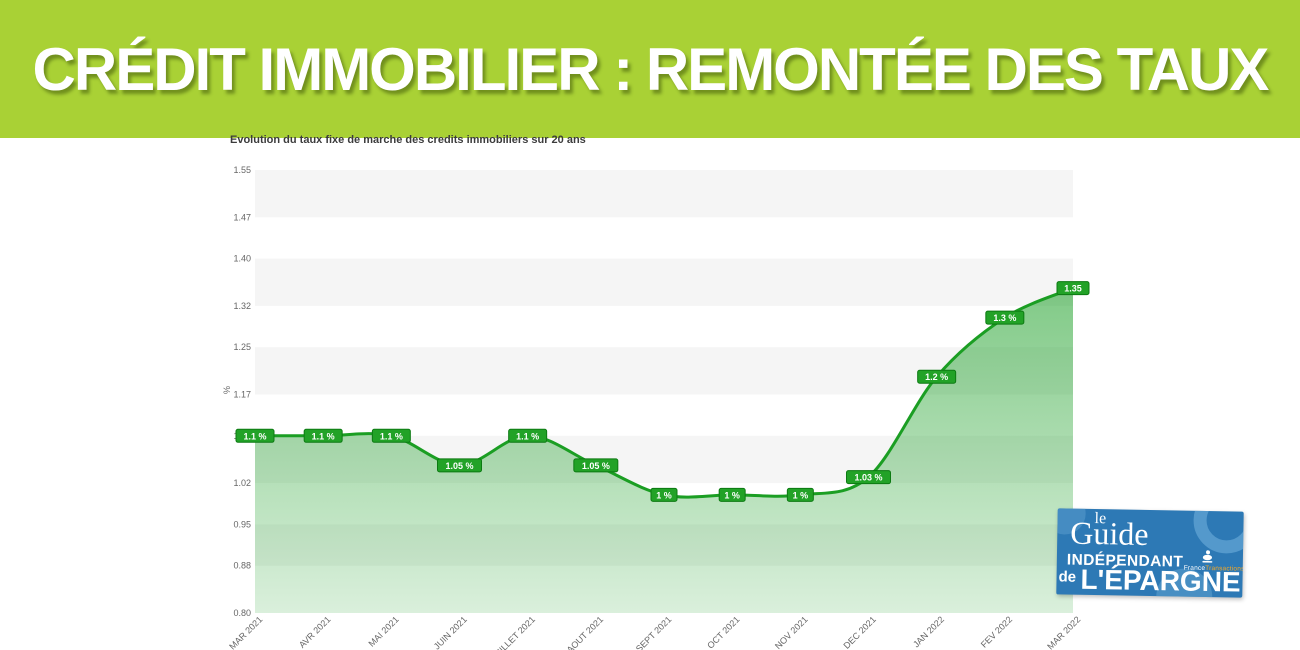 This screenshot has height=650, width=1300. What do you see at coordinates (1218, 531) in the screenshot?
I see `logo-ring-decoration` at bounding box center [1218, 531].